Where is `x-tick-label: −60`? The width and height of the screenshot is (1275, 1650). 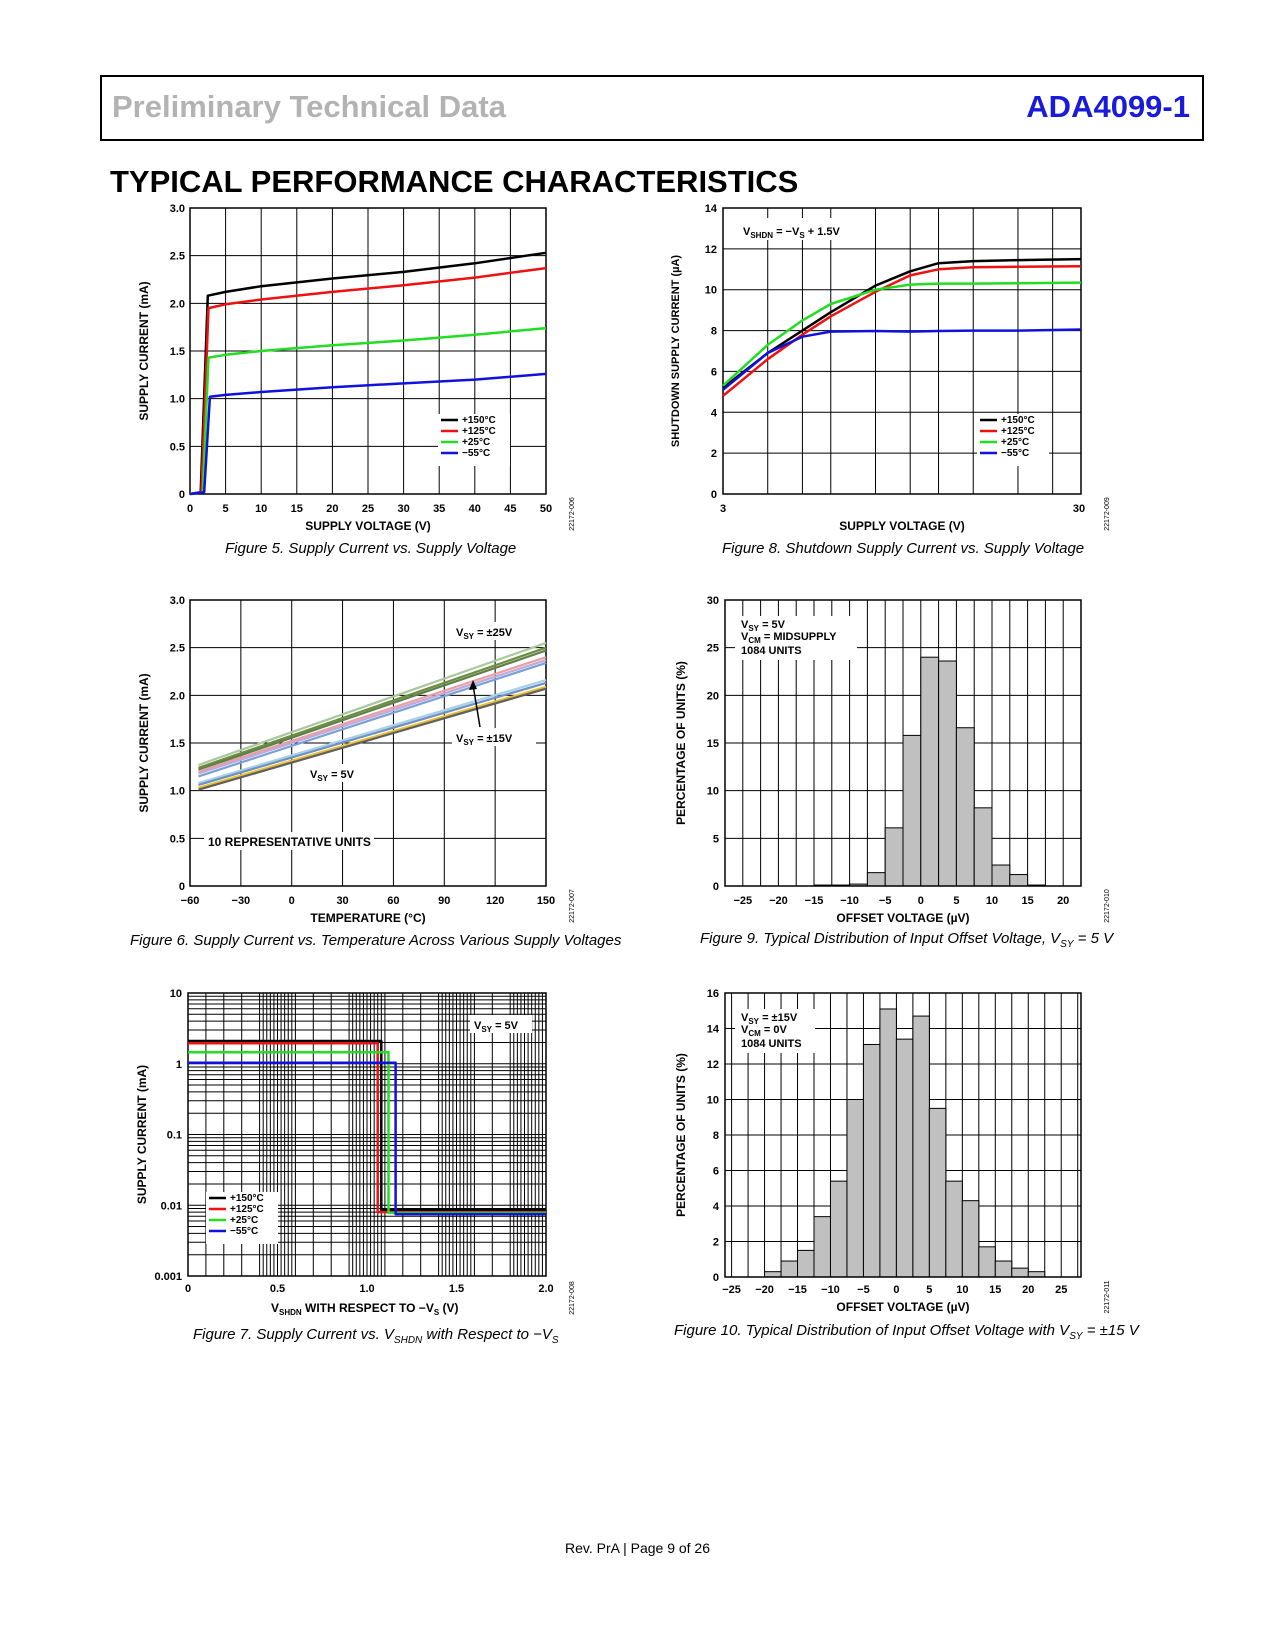
x-tick-label: −60 is located at coordinates (190, 901).